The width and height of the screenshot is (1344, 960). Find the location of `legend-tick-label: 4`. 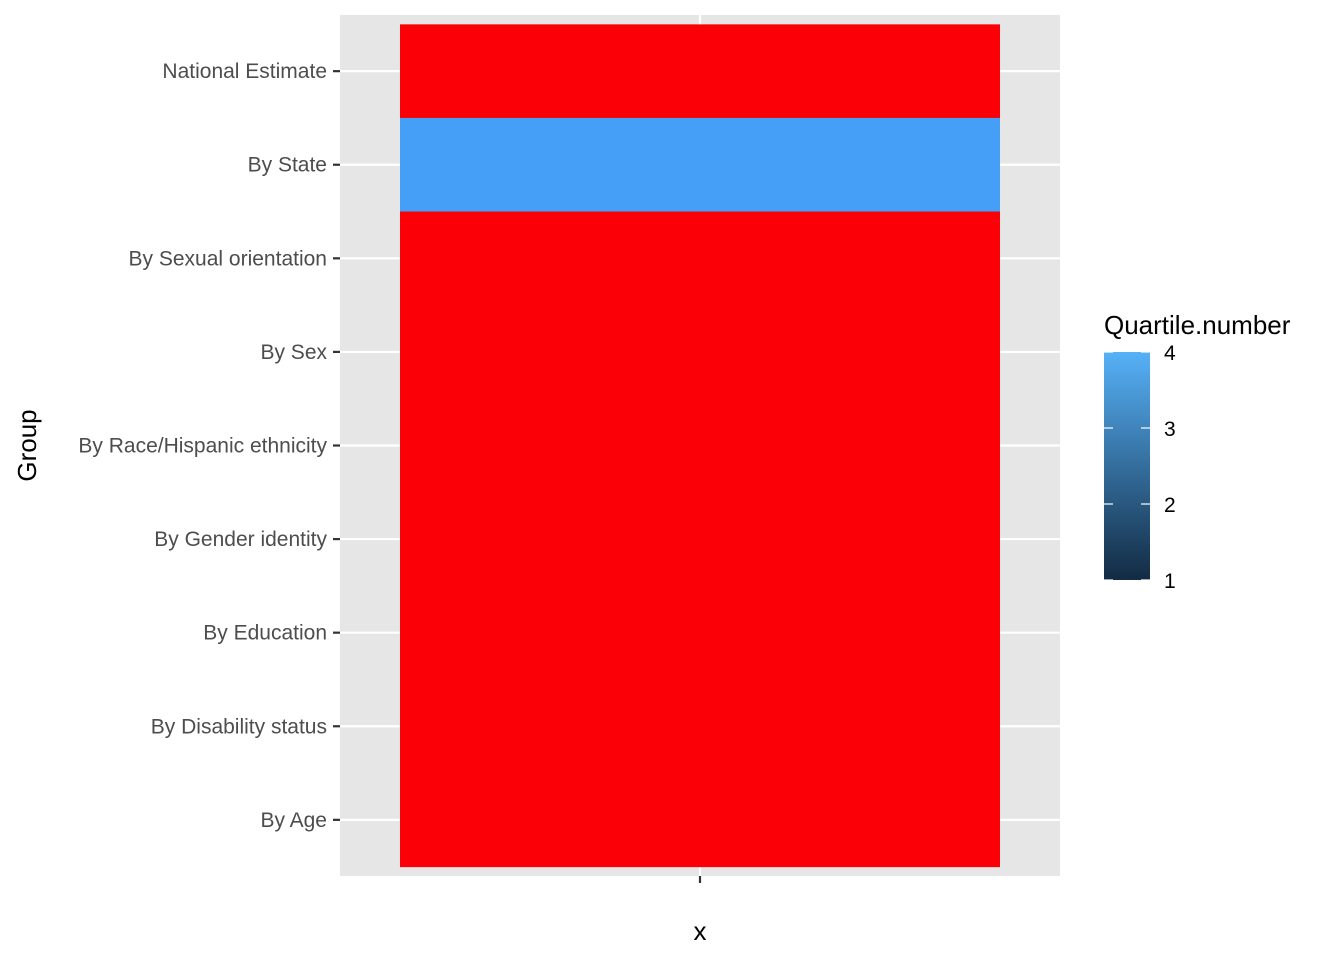

legend-tick-label: 4 is located at coordinates (1170, 353).